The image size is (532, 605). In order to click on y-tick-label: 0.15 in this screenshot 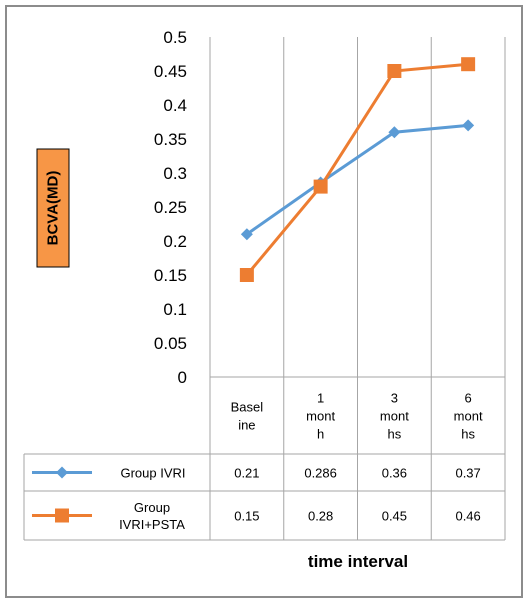, I will do `click(170, 275)`.